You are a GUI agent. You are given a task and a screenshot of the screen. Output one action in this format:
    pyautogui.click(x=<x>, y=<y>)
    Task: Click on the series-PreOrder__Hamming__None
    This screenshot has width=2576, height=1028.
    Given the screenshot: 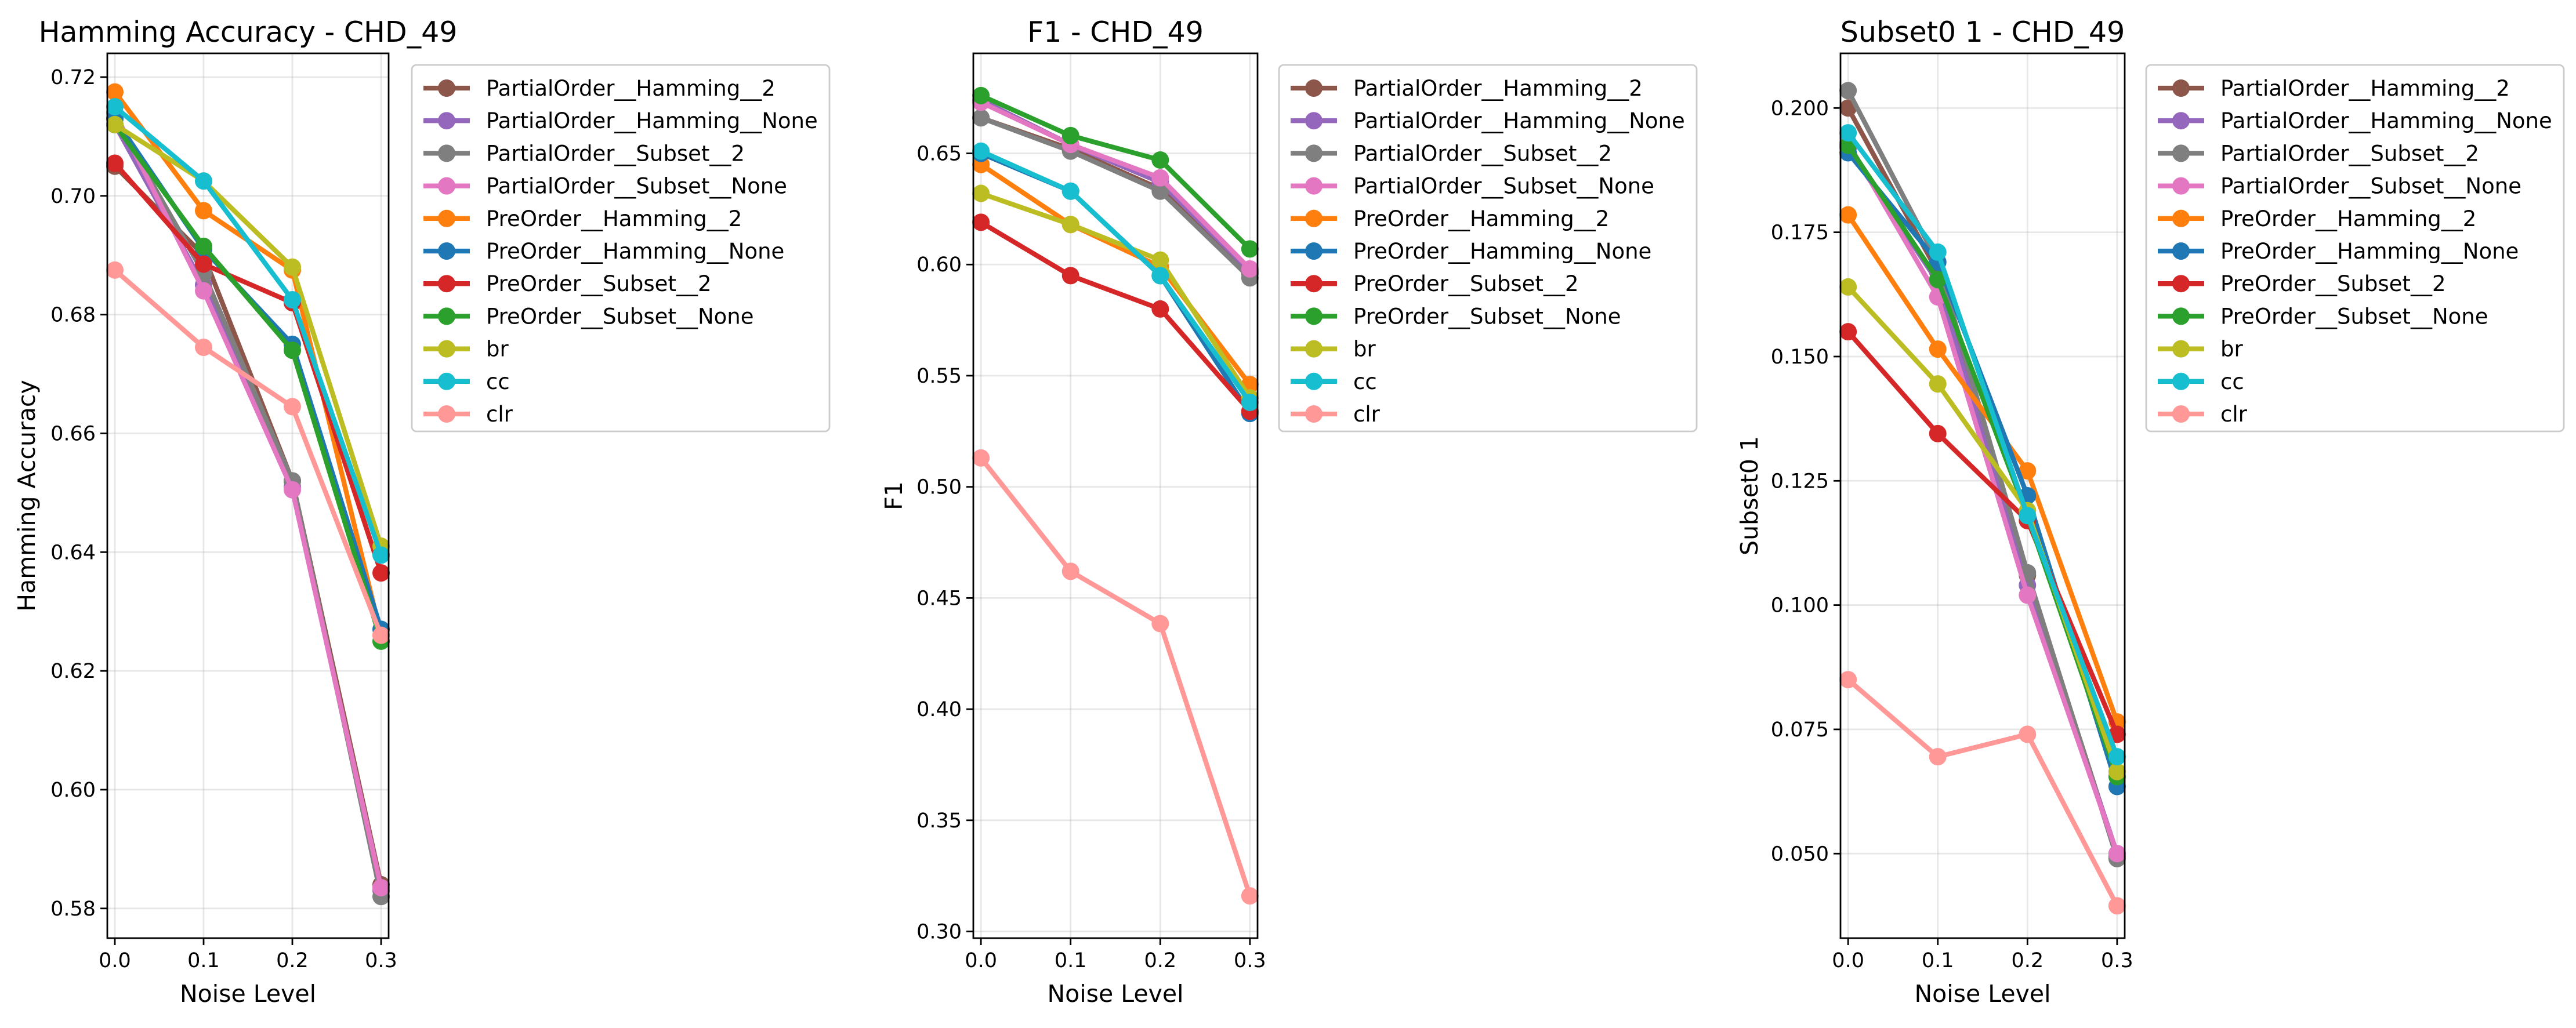 What is the action you would take?
    pyautogui.click(x=1983, y=469)
    